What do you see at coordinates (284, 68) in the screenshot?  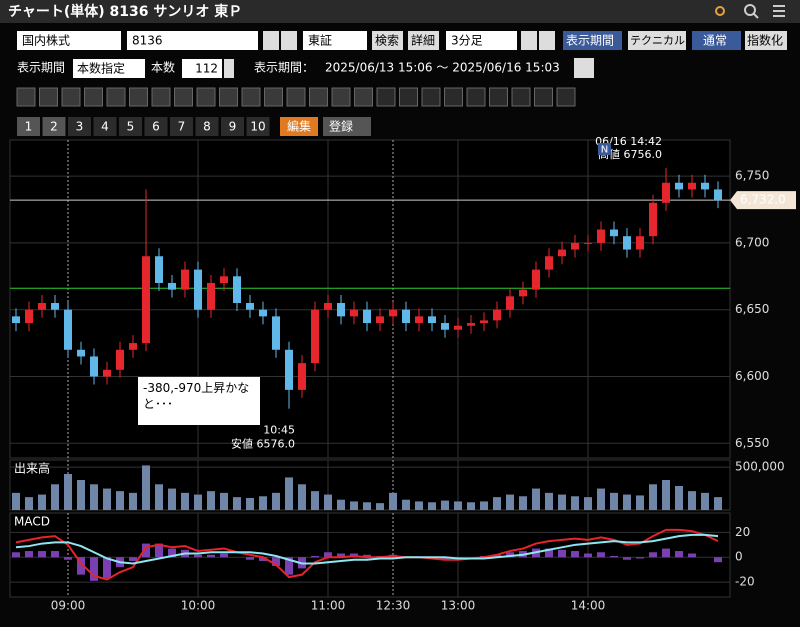 I see `range-label: 表示期間：` at bounding box center [284, 68].